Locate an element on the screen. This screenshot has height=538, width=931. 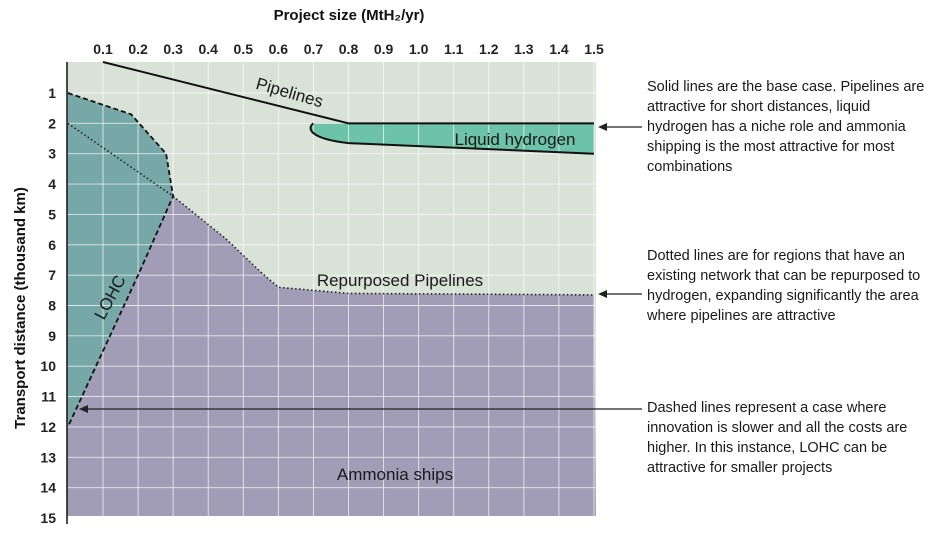
x-tick-label: 1.0 is located at coordinates (419, 49).